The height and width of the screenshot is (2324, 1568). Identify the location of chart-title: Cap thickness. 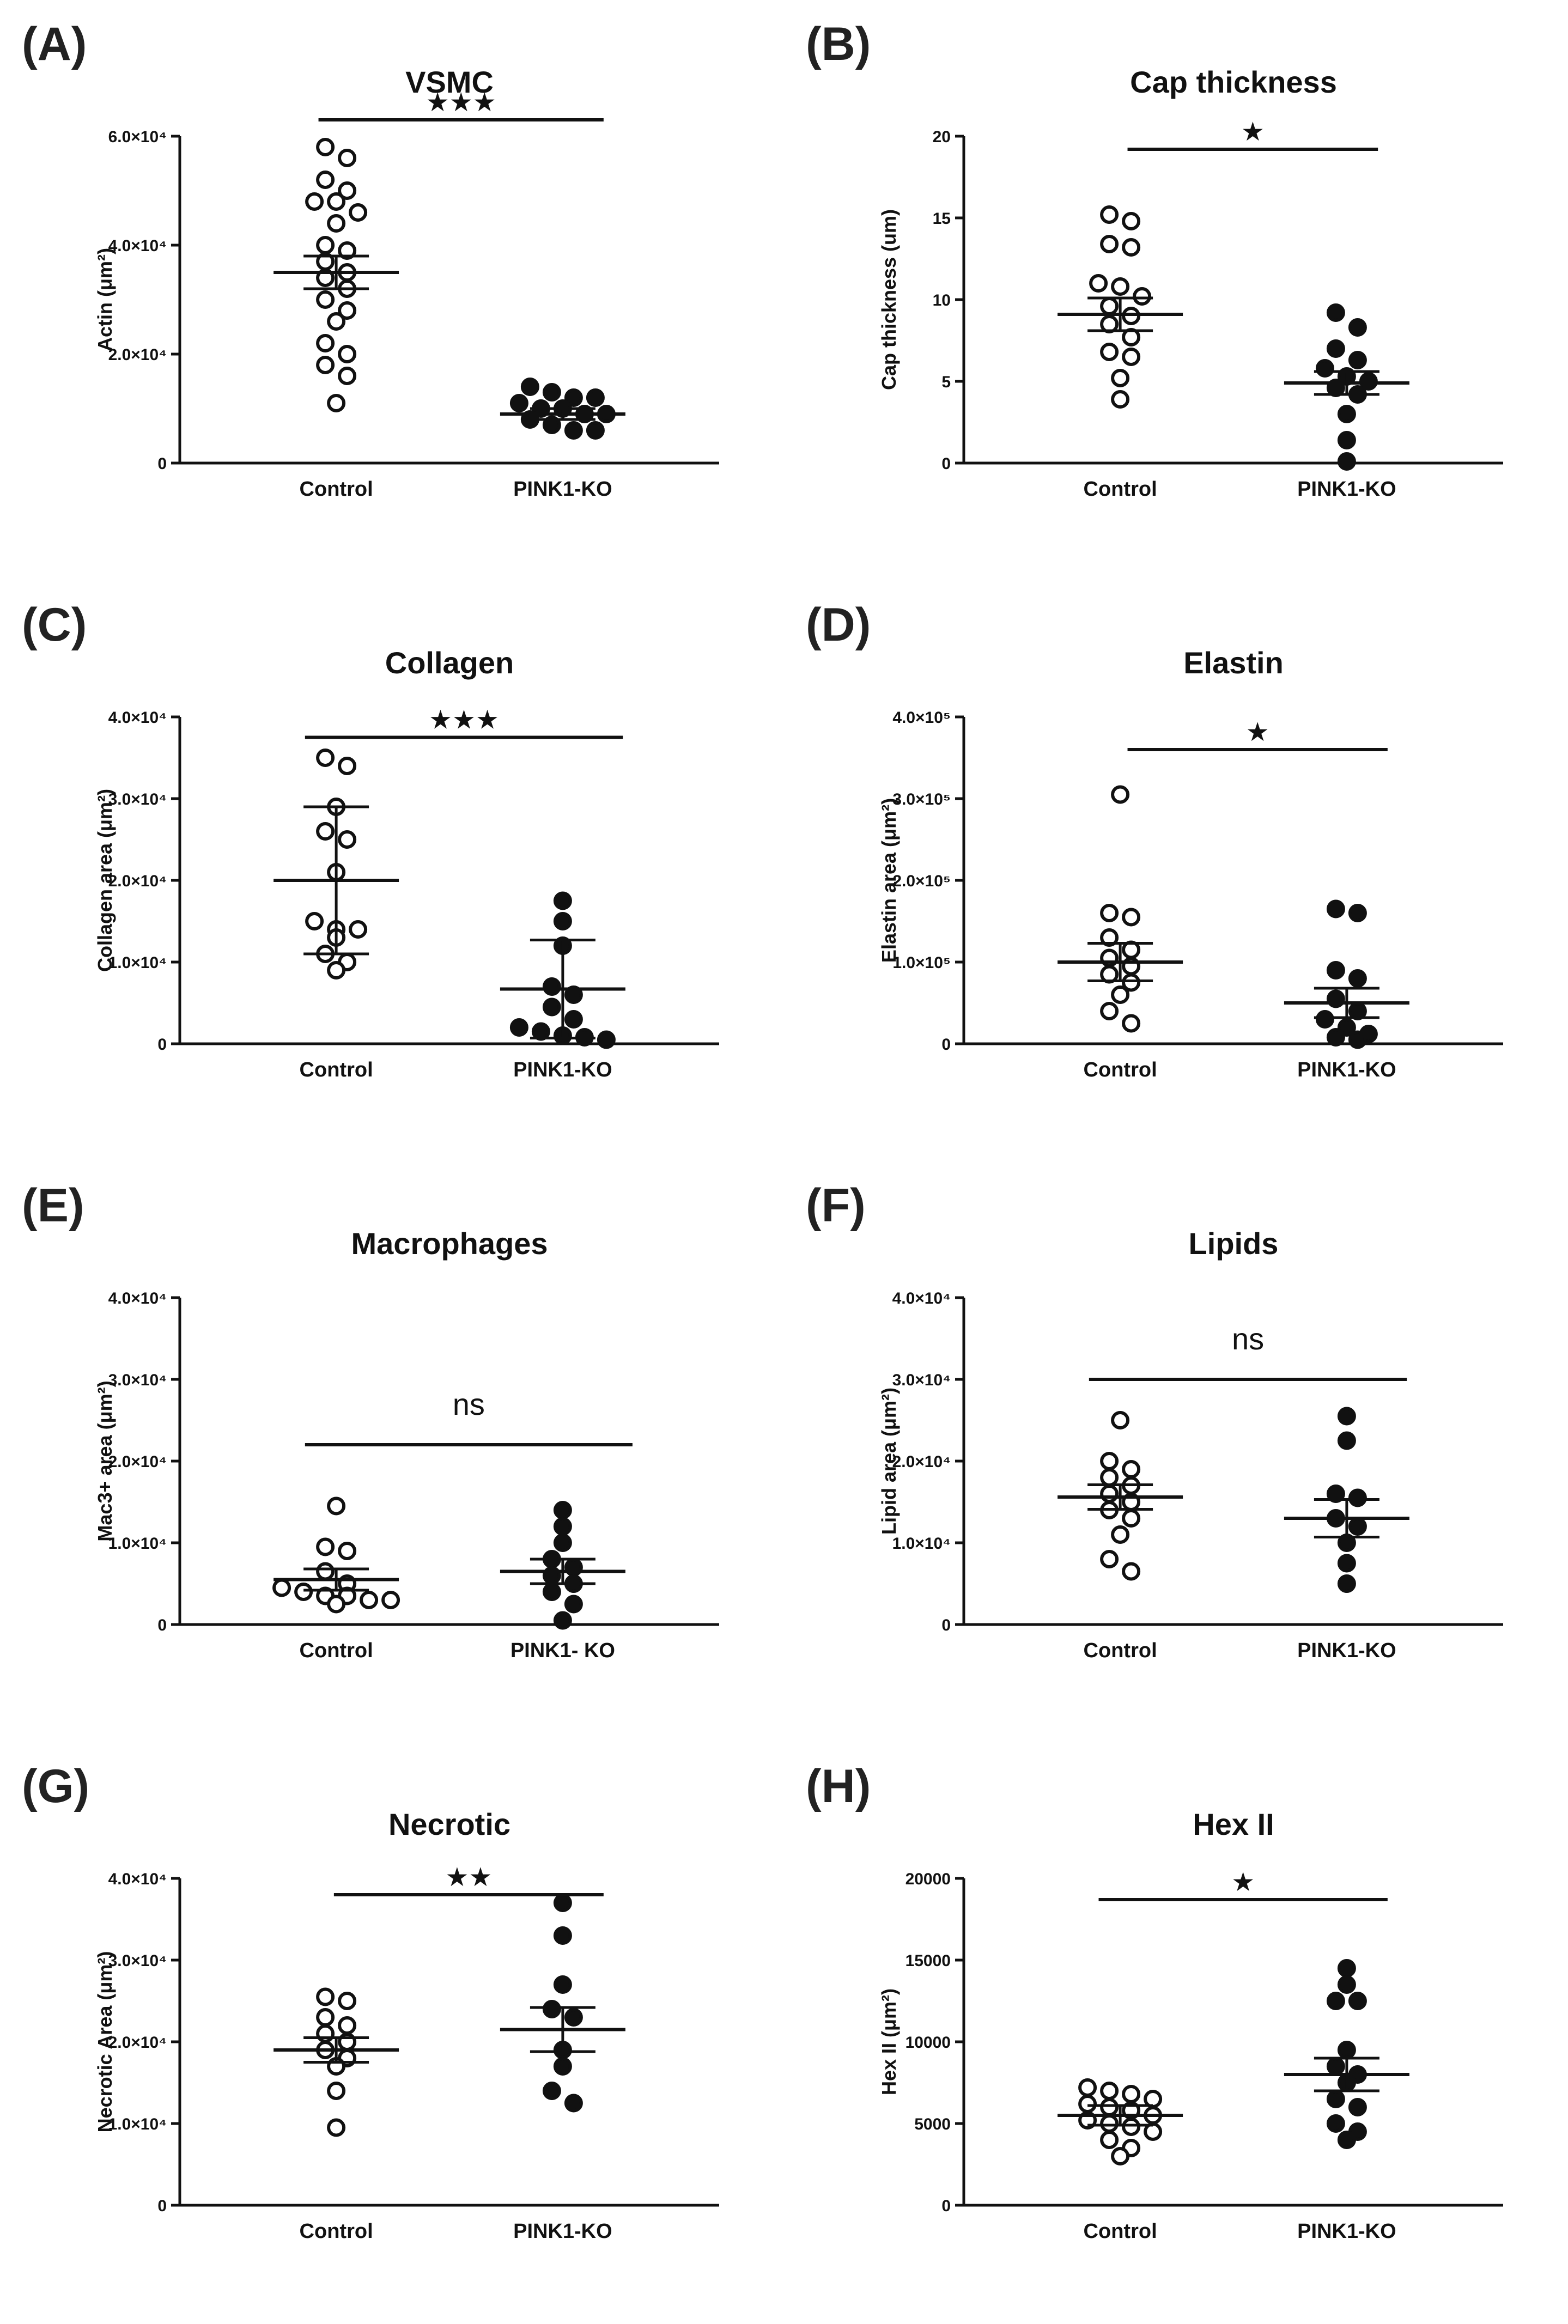
(1233, 82).